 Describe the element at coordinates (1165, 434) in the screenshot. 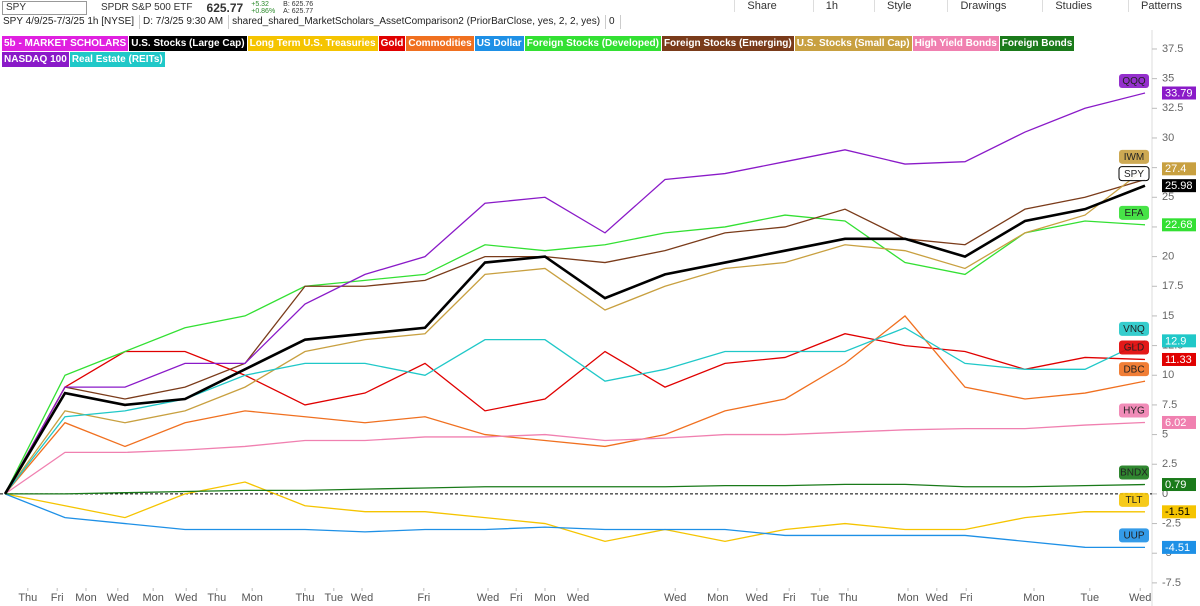

I see `y-tick-label: 5` at that location.